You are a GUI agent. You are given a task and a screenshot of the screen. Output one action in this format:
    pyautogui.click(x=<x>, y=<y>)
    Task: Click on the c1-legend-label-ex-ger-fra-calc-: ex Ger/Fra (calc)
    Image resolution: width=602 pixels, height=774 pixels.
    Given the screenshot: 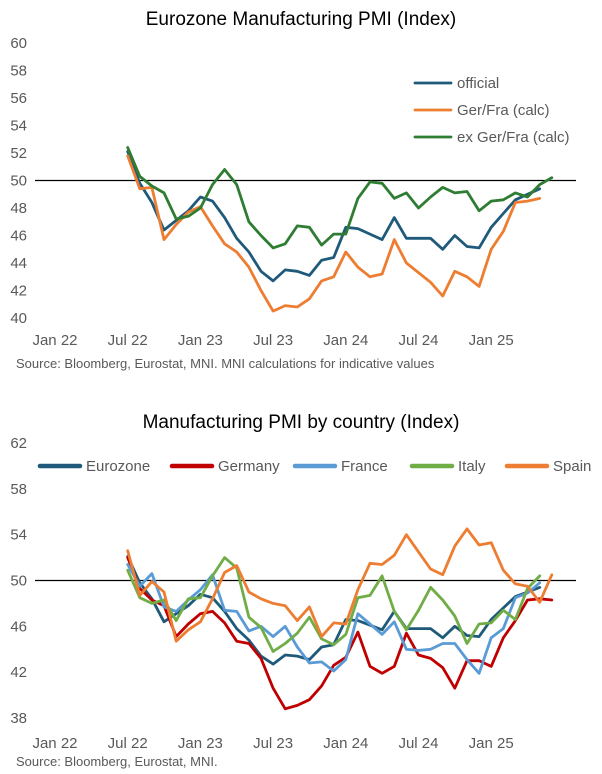 What is the action you would take?
    pyautogui.click(x=513, y=137)
    